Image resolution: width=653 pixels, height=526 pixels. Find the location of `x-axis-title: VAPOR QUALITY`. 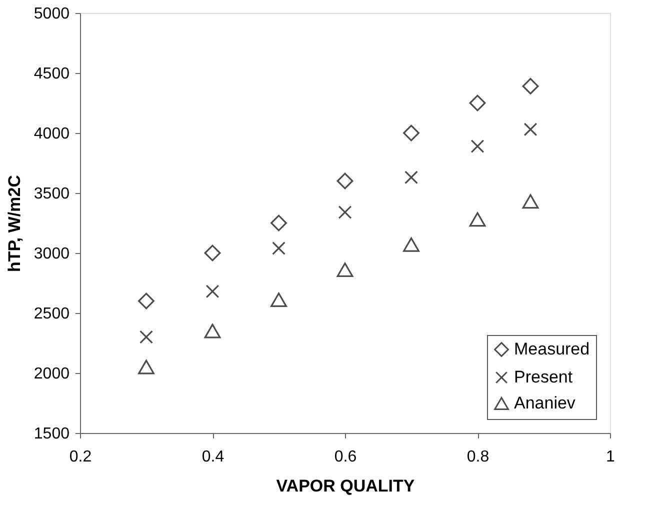

x-axis-title: VAPOR QUALITY is located at coordinates (346, 486).